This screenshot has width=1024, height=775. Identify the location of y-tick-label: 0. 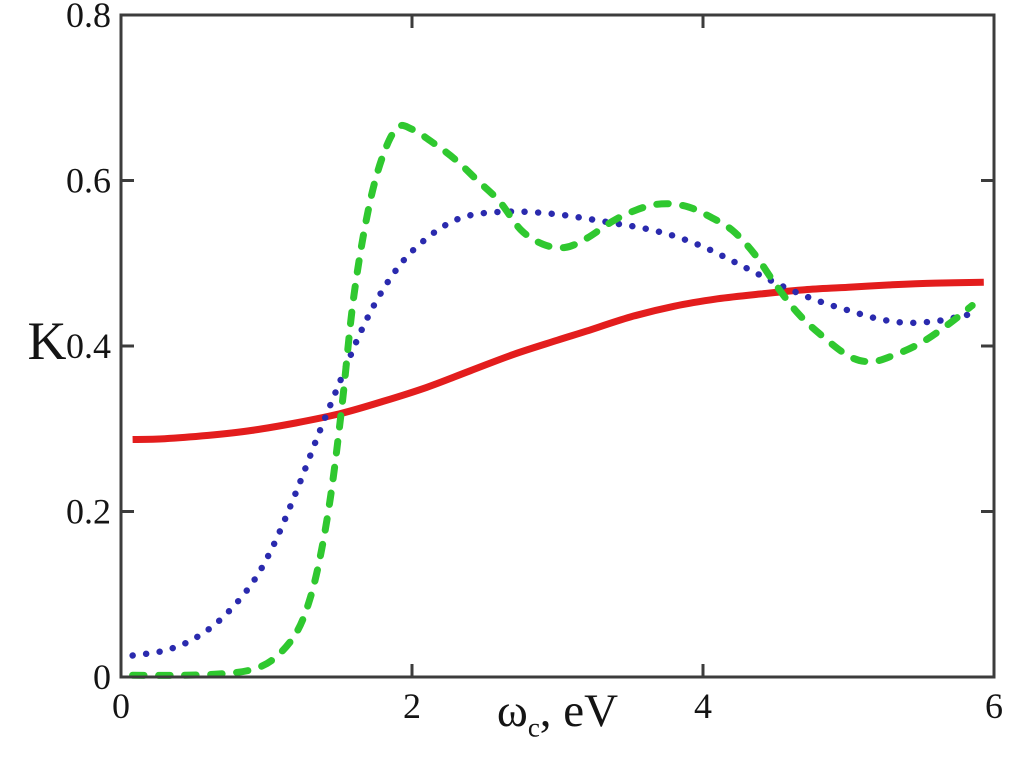
(102, 677).